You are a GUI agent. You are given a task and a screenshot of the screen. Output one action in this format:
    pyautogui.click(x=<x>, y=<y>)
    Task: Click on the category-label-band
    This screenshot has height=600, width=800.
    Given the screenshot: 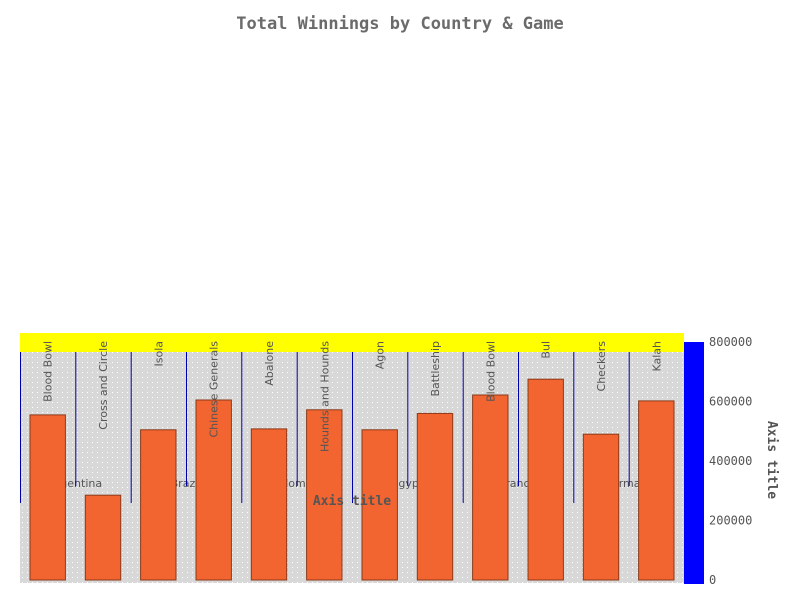 What is the action you would take?
    pyautogui.click(x=352, y=342)
    